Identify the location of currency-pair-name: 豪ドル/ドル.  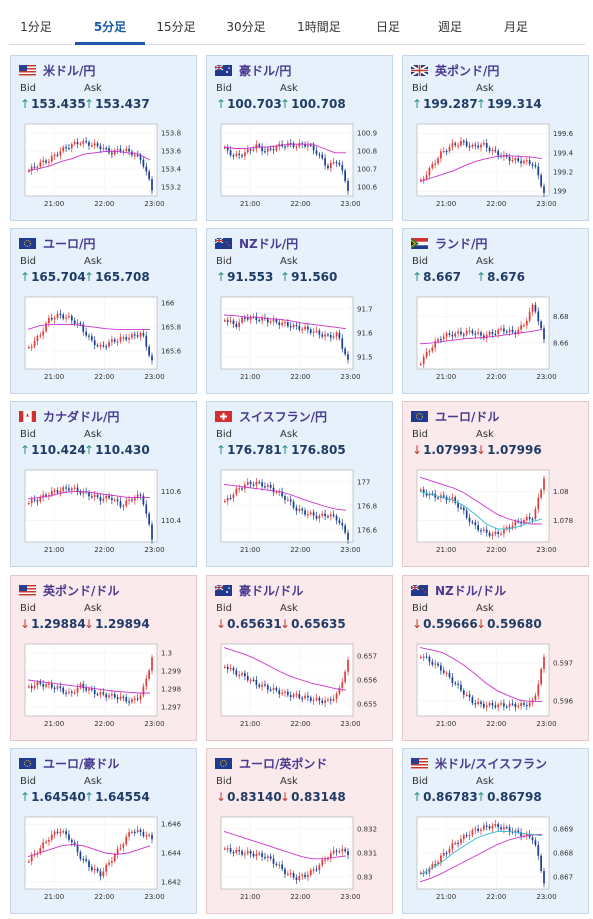
(271, 590).